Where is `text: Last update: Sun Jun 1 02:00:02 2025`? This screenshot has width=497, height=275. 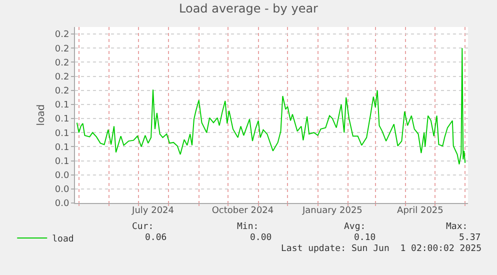 text: Last update: Sun Jun 1 02:00:02 2025 is located at coordinates (381, 249).